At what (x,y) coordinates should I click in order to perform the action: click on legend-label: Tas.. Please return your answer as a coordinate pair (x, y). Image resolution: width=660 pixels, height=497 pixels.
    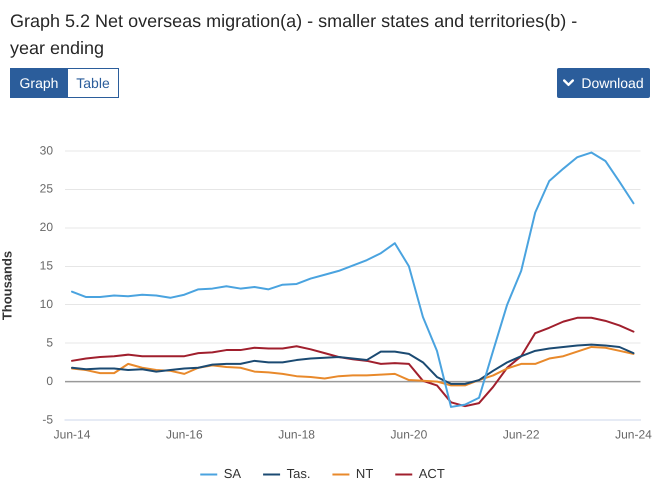
    Looking at the image, I should click on (298, 474).